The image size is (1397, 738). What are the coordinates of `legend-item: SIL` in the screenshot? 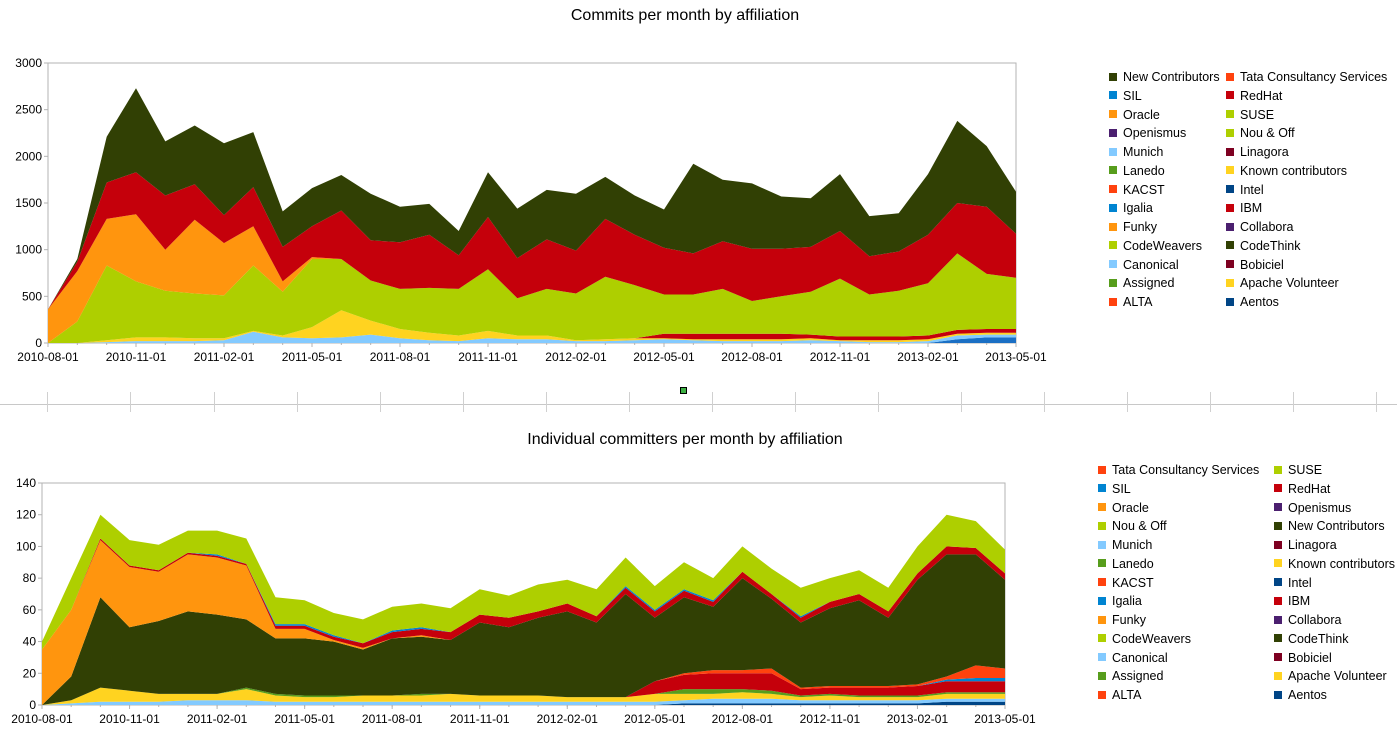 It's located at (1114, 489).